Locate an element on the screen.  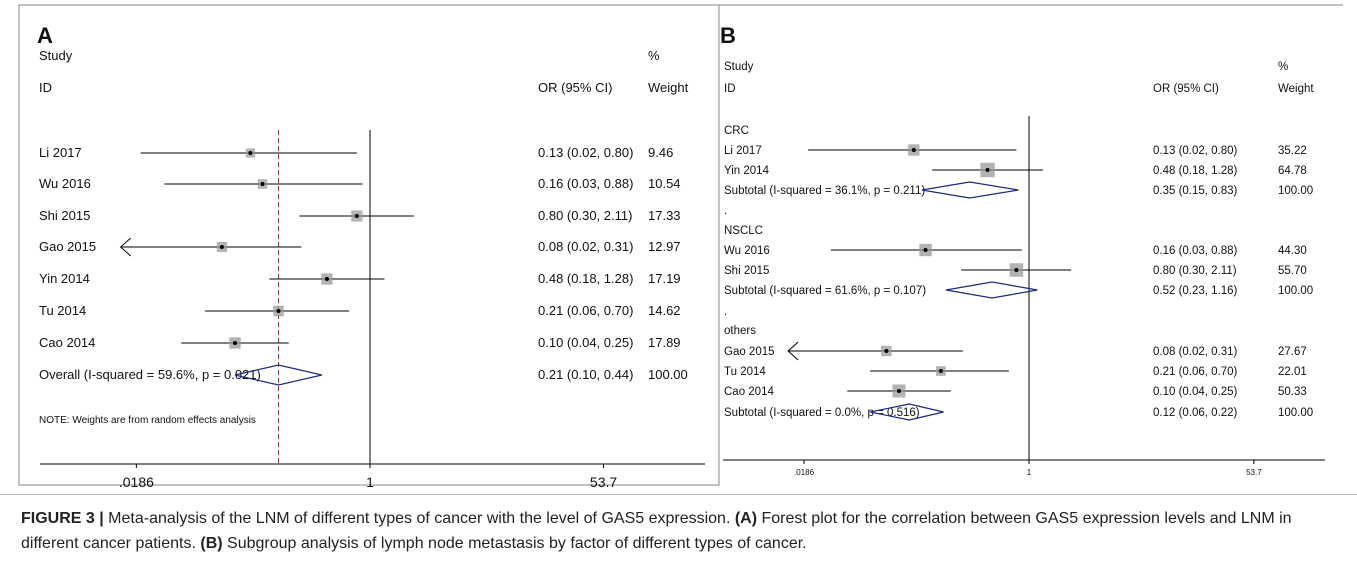
weight-text: 10.54 is located at coordinates (664, 183).